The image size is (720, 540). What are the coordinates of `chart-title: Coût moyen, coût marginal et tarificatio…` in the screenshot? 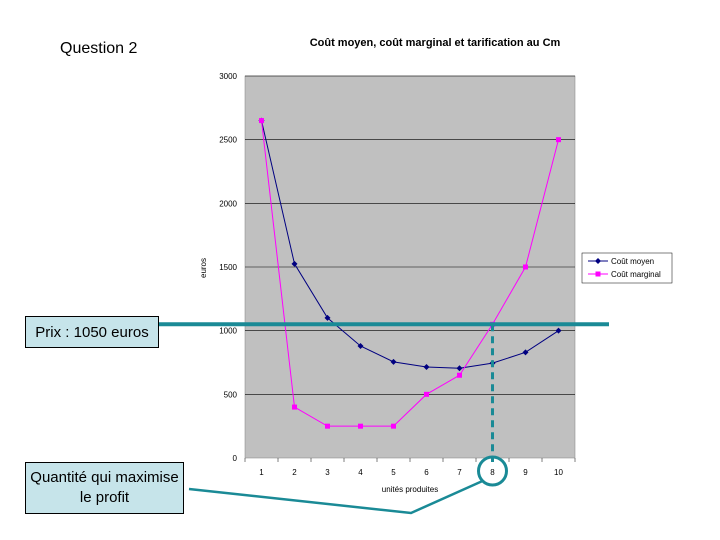 It's located at (435, 43).